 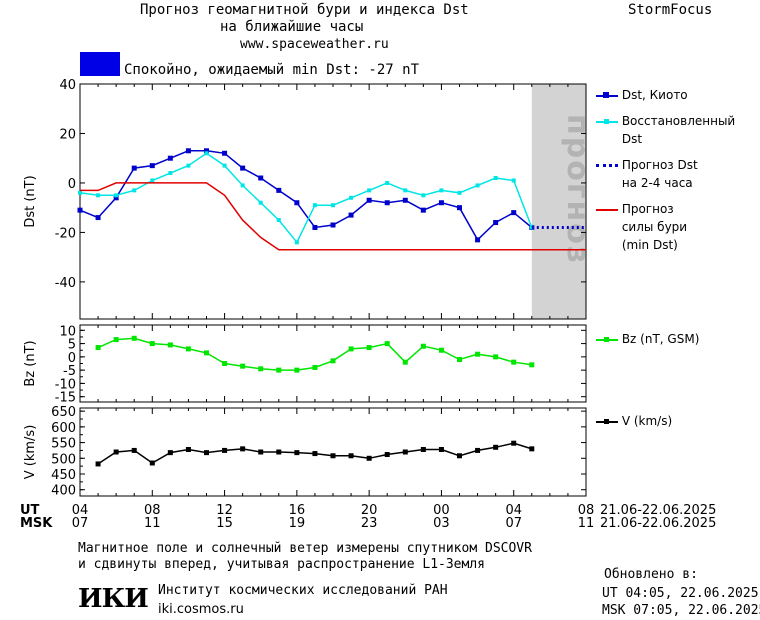 I want to click on msk-date-range: 21.06-22.06.2025, so click(x=658, y=523).